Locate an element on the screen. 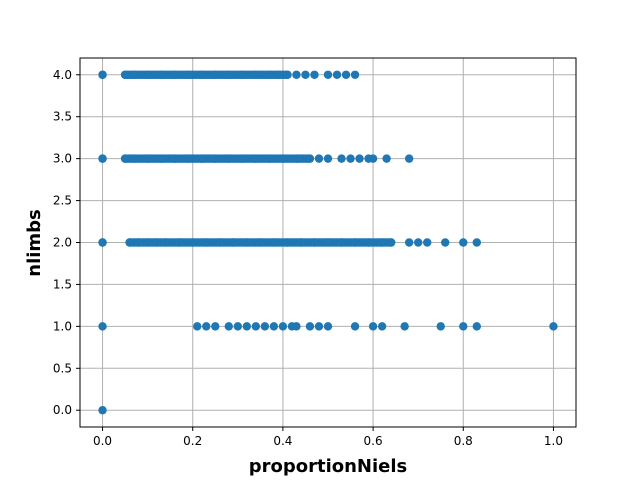  x-tick-label: 0.6 is located at coordinates (373, 441).